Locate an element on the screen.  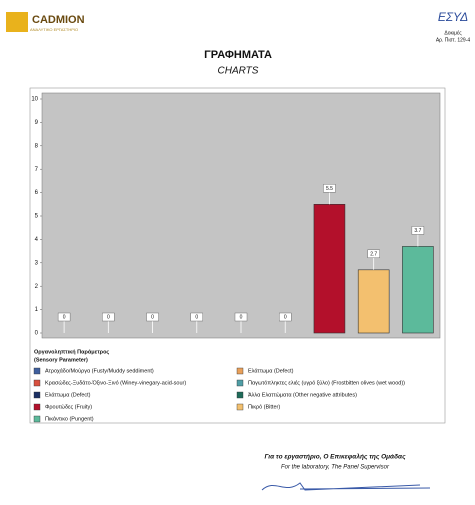
y-tick-label: 0 is located at coordinates (37, 334).